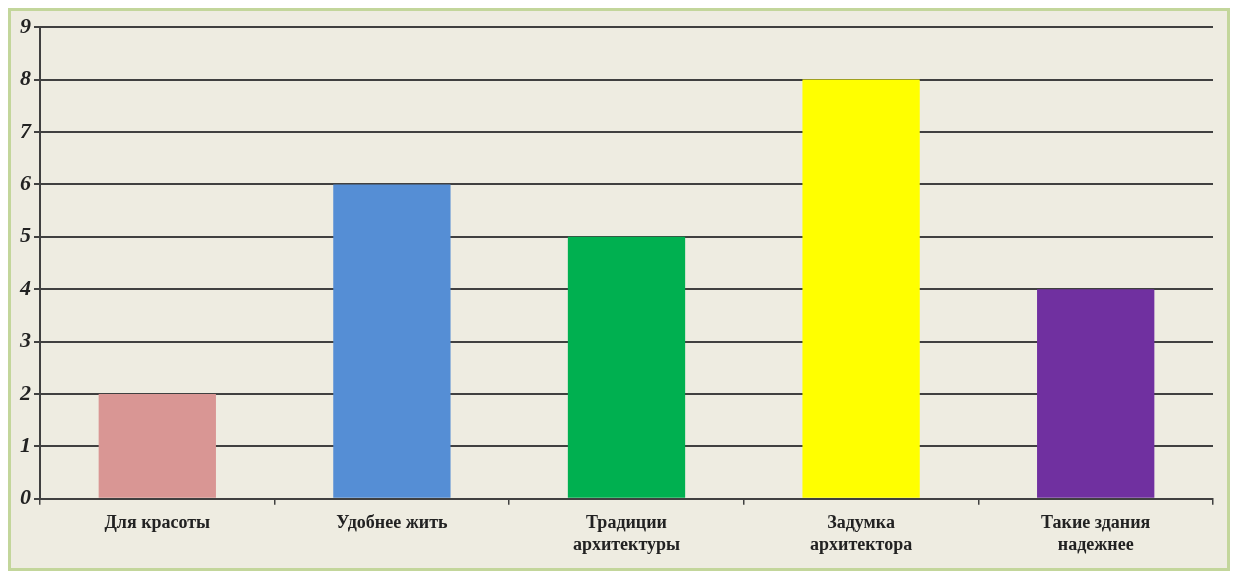 Image resolution: width=1238 pixels, height=579 pixels. What do you see at coordinates (157, 522) in the screenshot?
I see `x-tick-label: Для красоты` at bounding box center [157, 522].